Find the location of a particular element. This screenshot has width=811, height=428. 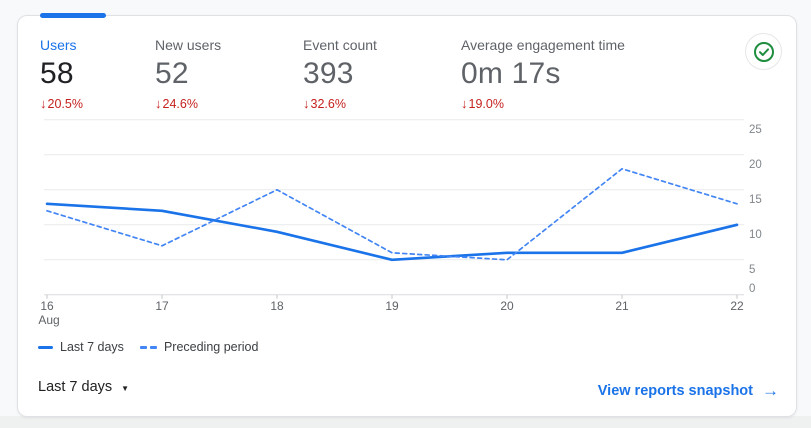

metric-tab-avg-engagement-time: Average engagement time 0m 17s ↓ 19.0% is located at coordinates (543, 73).